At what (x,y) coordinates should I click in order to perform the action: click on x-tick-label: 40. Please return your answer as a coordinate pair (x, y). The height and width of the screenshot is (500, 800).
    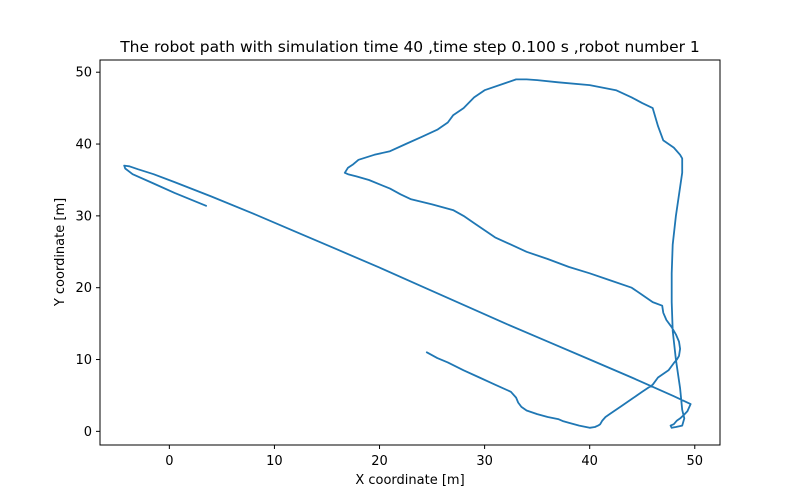
    Looking at the image, I should click on (589, 461).